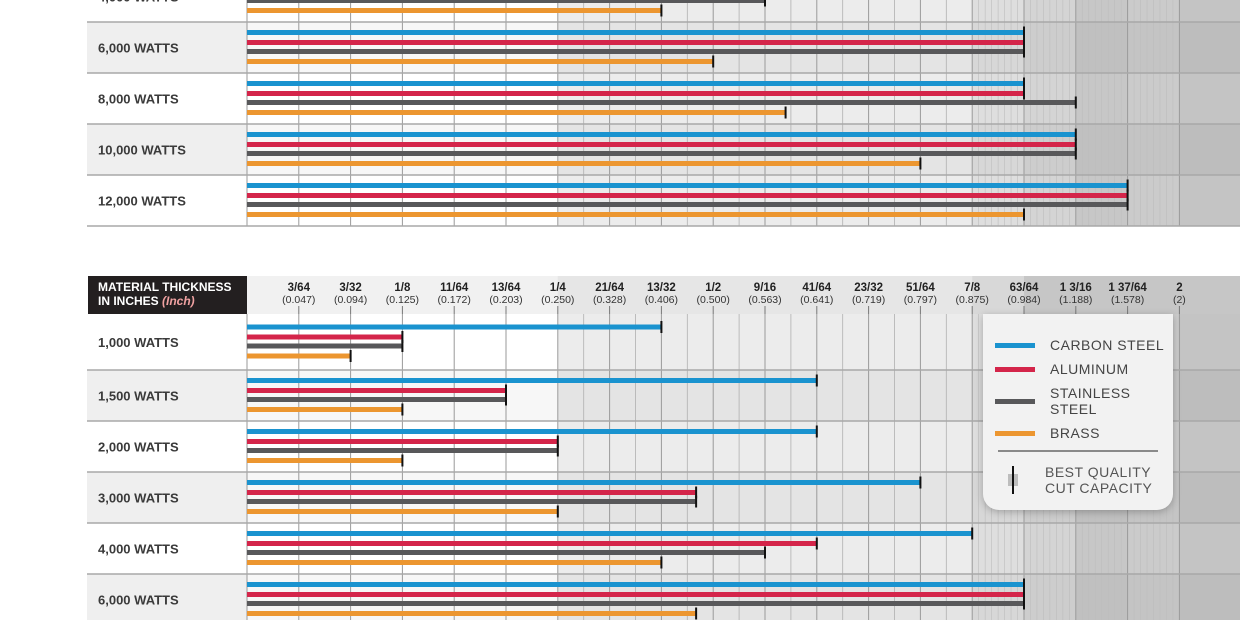 This screenshot has height=620, width=1240. I want to click on tick-label-decimal: (0.797), so click(920, 300).